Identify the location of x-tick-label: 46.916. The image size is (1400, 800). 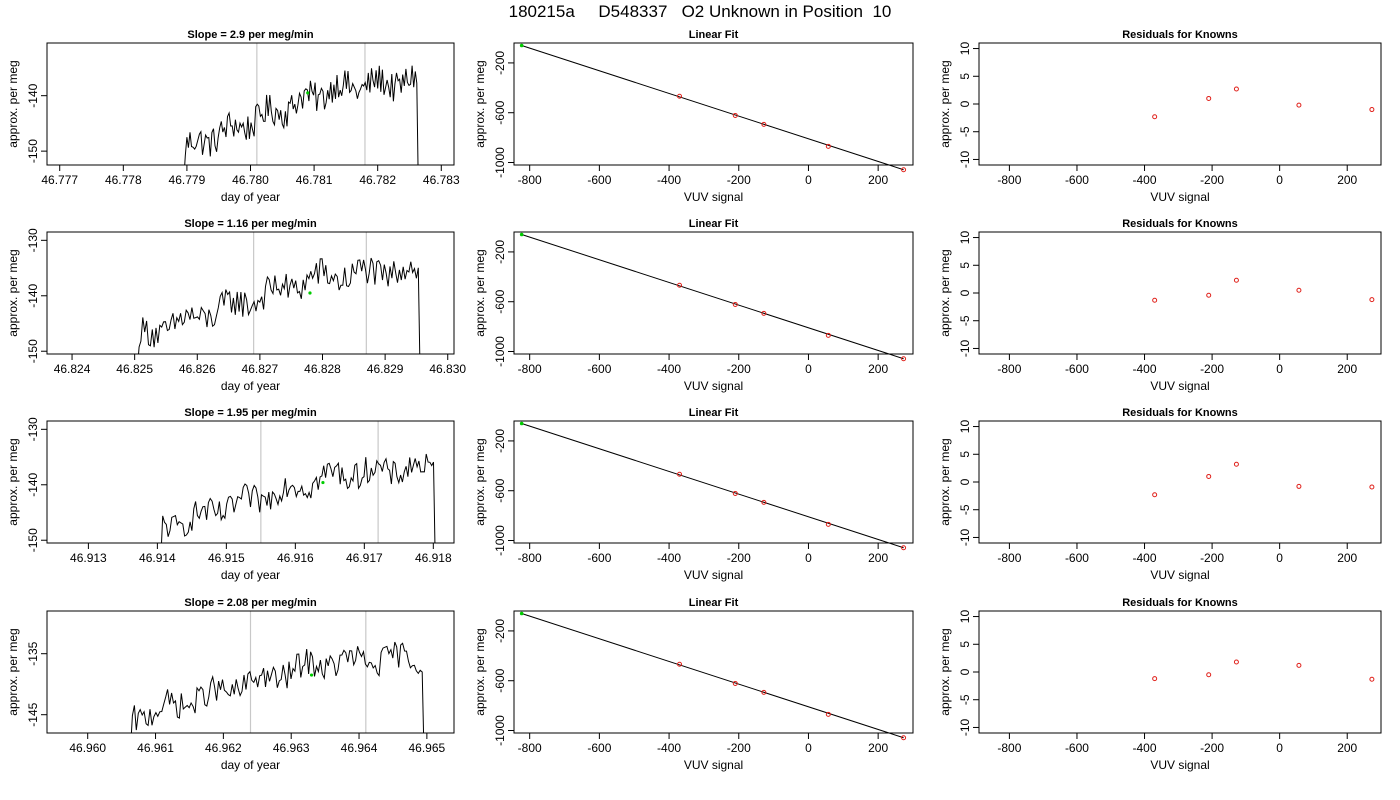
(295, 558).